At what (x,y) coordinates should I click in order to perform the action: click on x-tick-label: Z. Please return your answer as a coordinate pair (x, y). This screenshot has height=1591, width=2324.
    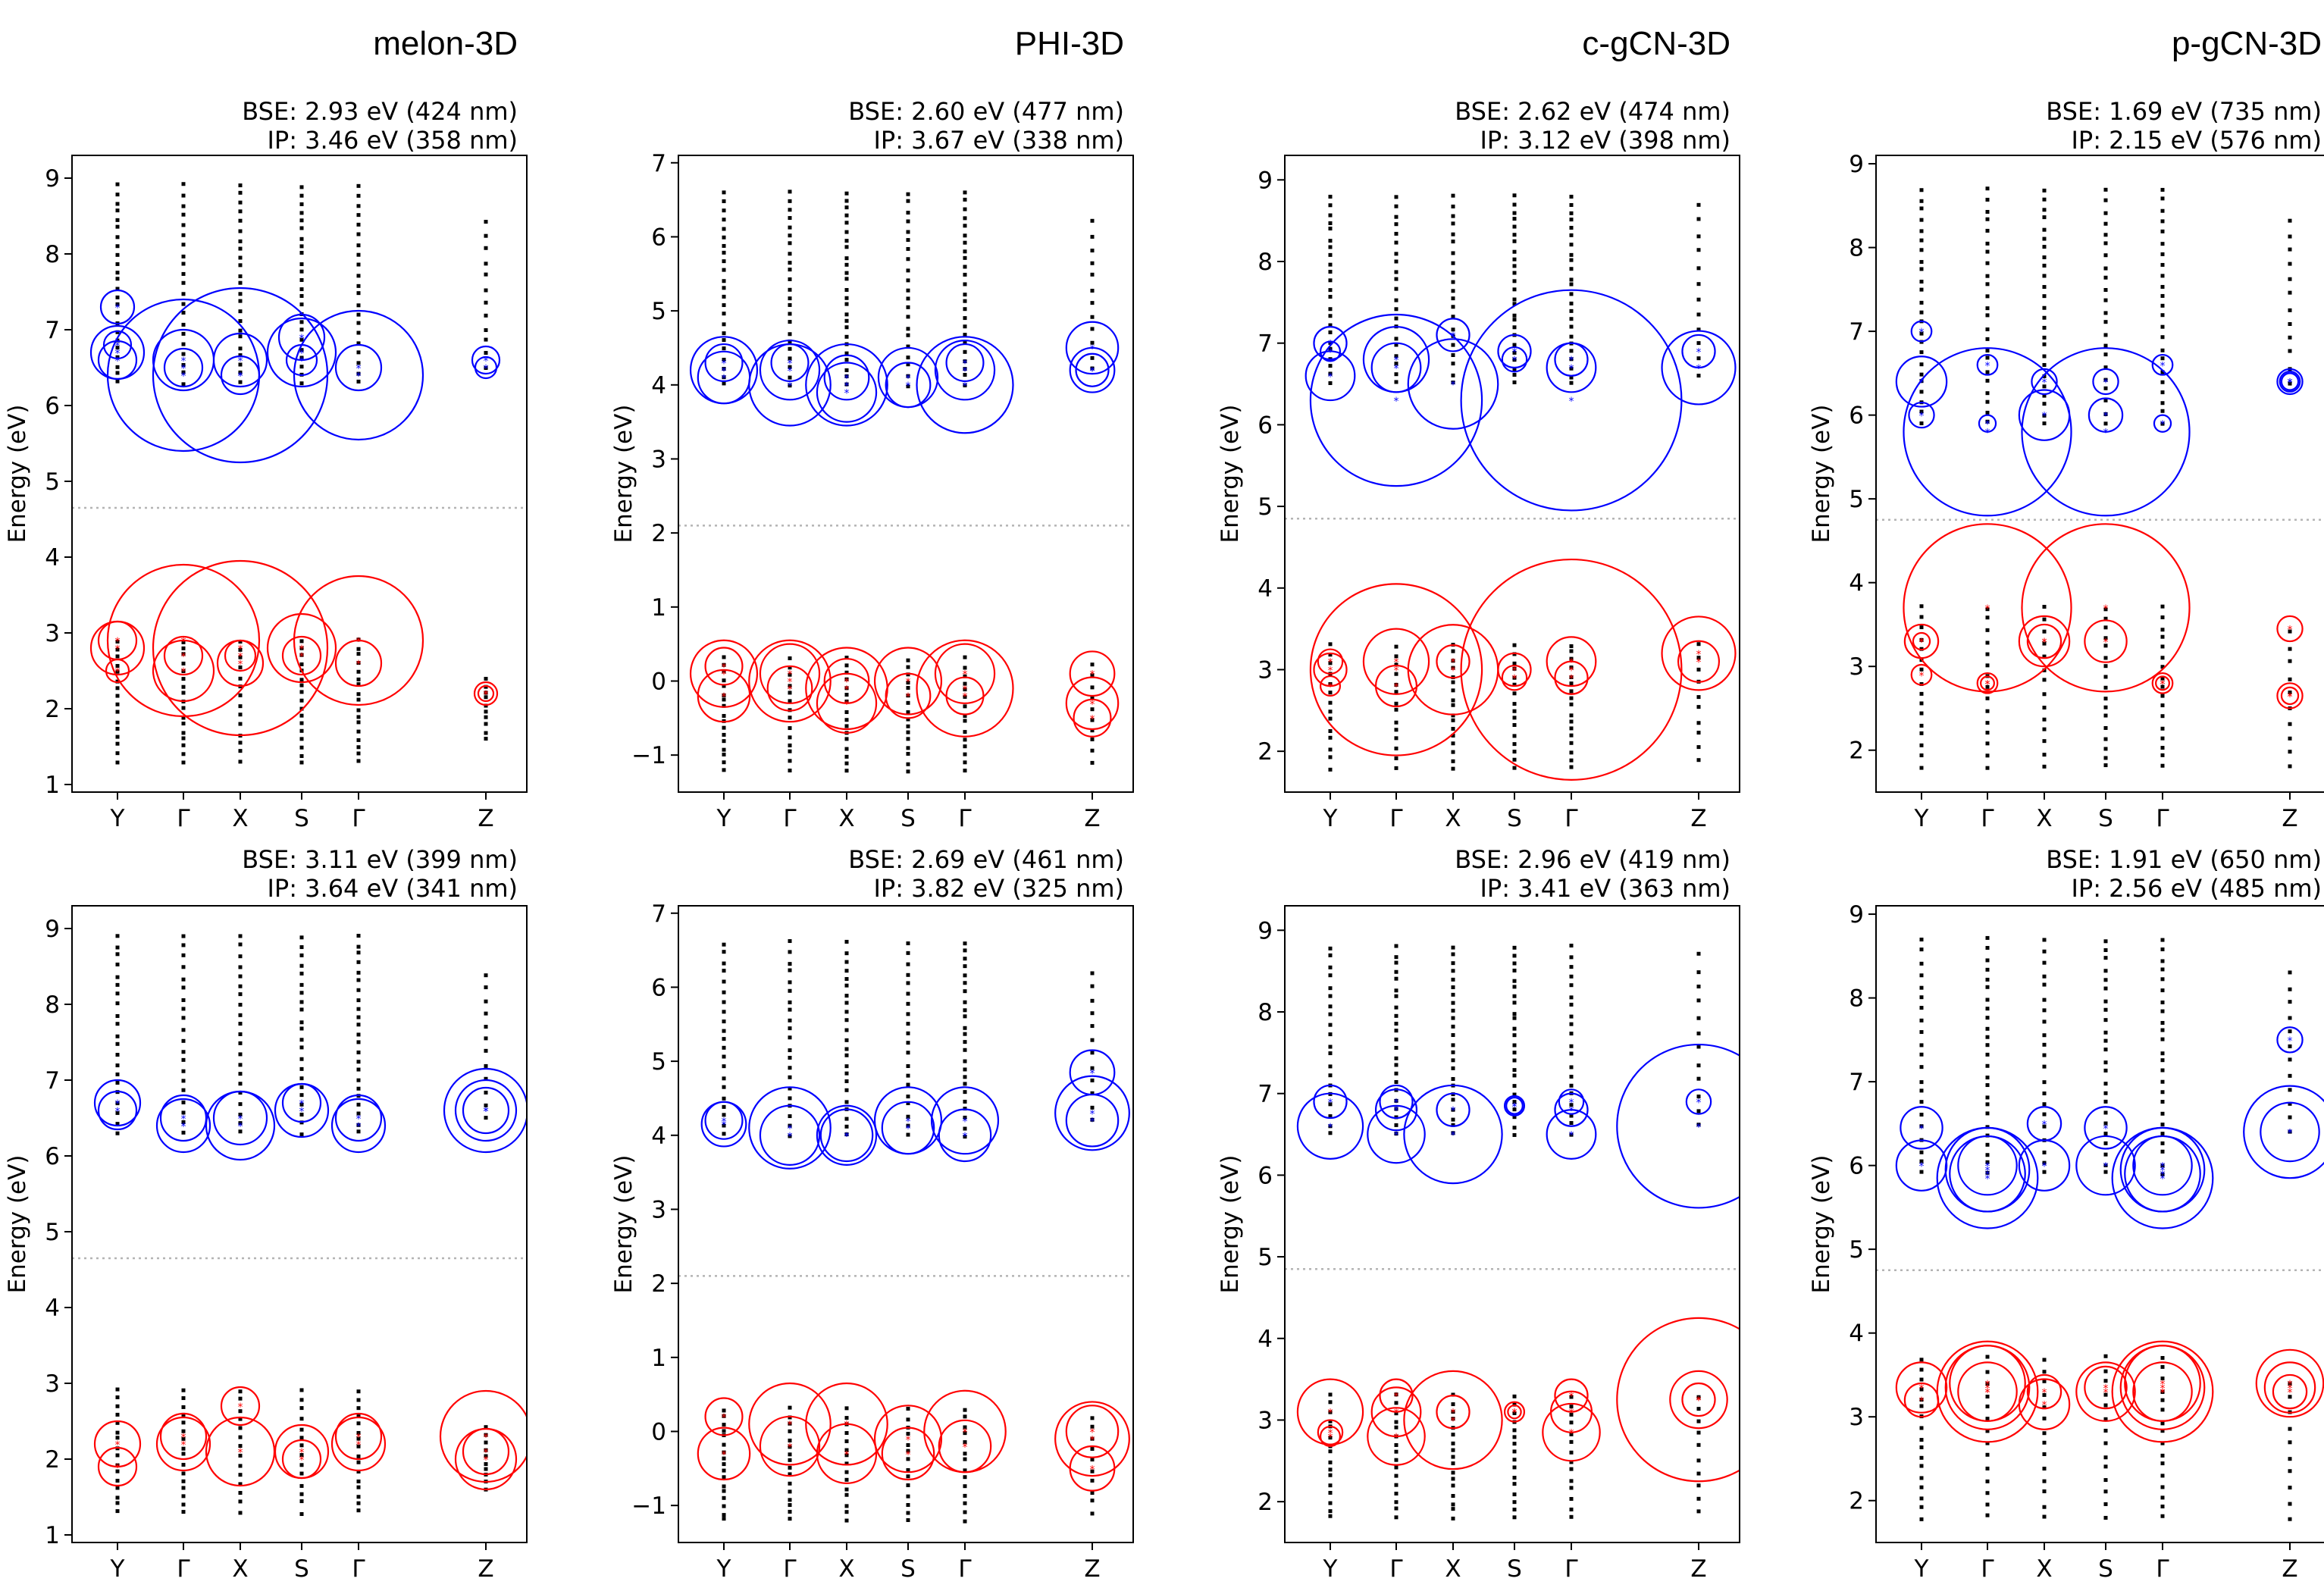
    Looking at the image, I should click on (1698, 818).